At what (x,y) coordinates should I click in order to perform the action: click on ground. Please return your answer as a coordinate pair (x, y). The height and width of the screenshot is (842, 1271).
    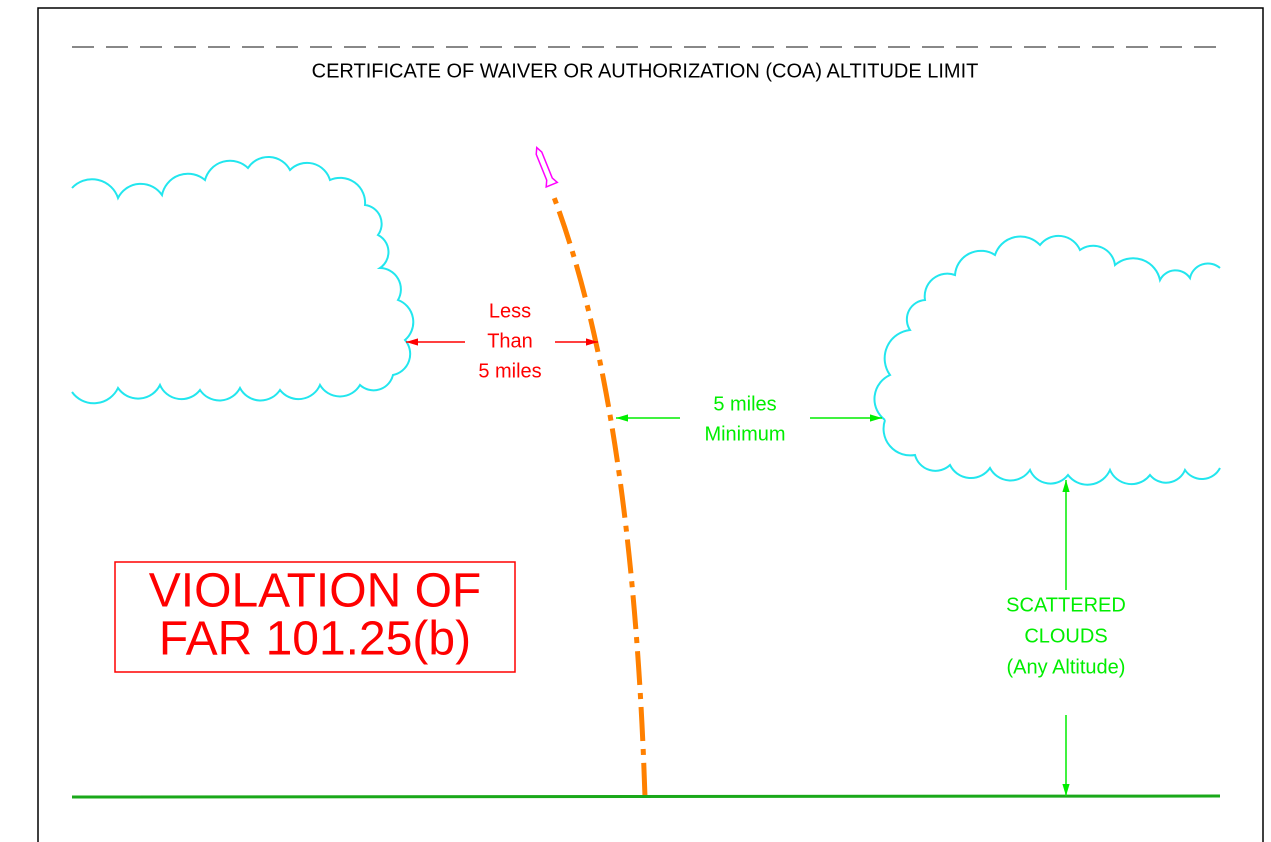
    Looking at the image, I should click on (646, 796).